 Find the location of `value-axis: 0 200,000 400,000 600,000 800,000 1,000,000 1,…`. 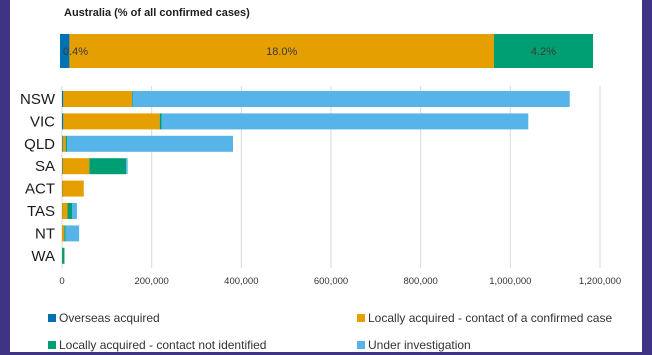

value-axis: 0 200,000 400,000 600,000 800,000 1,000,000 1,… is located at coordinates (340, 281).